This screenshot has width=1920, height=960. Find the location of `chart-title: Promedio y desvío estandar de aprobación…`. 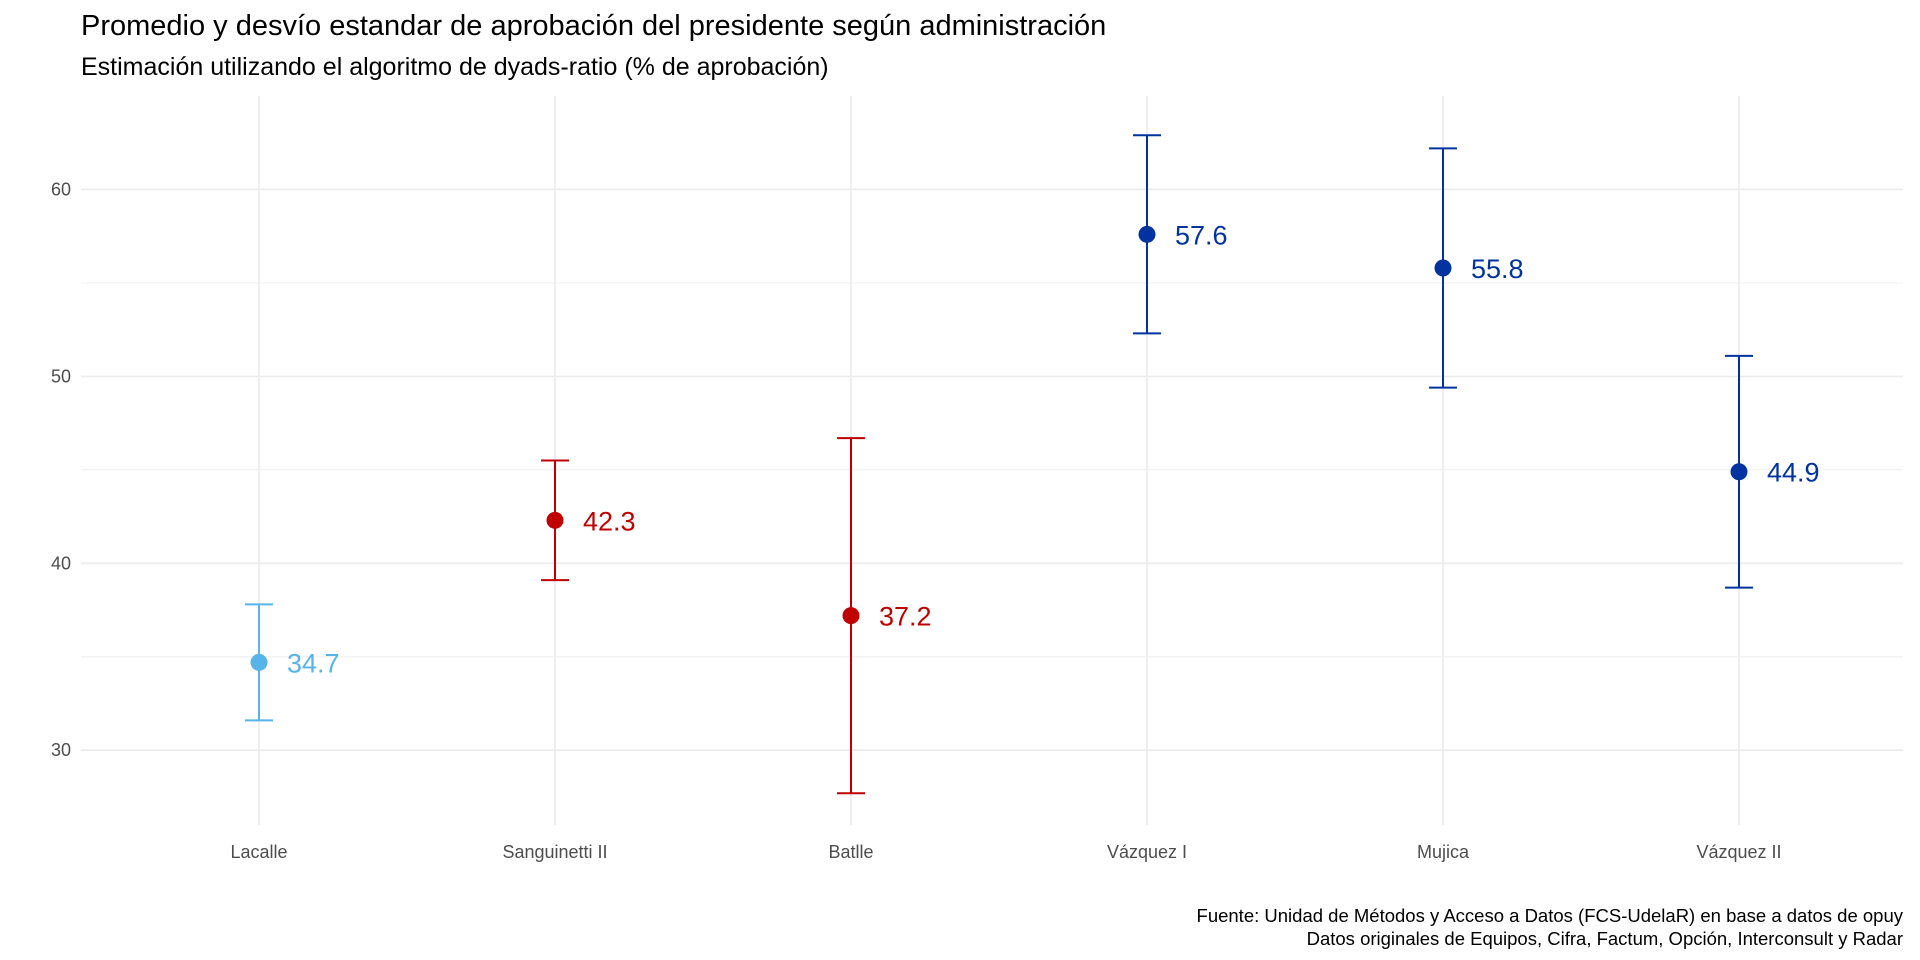

chart-title: Promedio y desvío estandar de aprobación… is located at coordinates (594, 26).